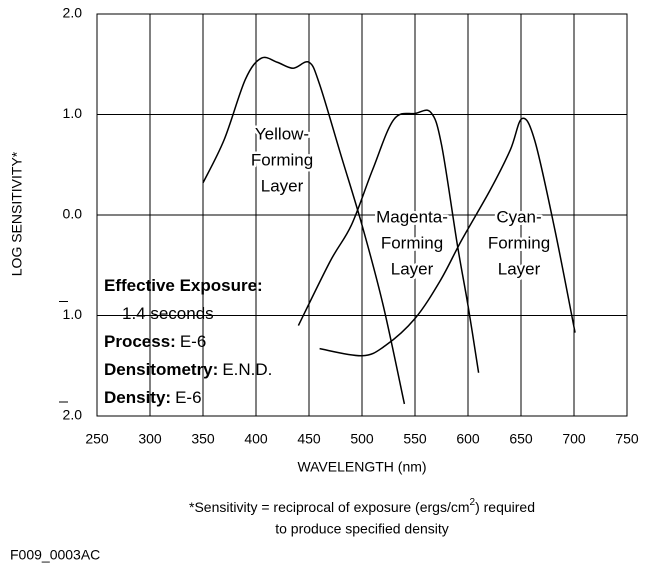  Describe the element at coordinates (361, 467) in the screenshot. I see `x-axis-label: WAVELENGTH (nm)` at that location.